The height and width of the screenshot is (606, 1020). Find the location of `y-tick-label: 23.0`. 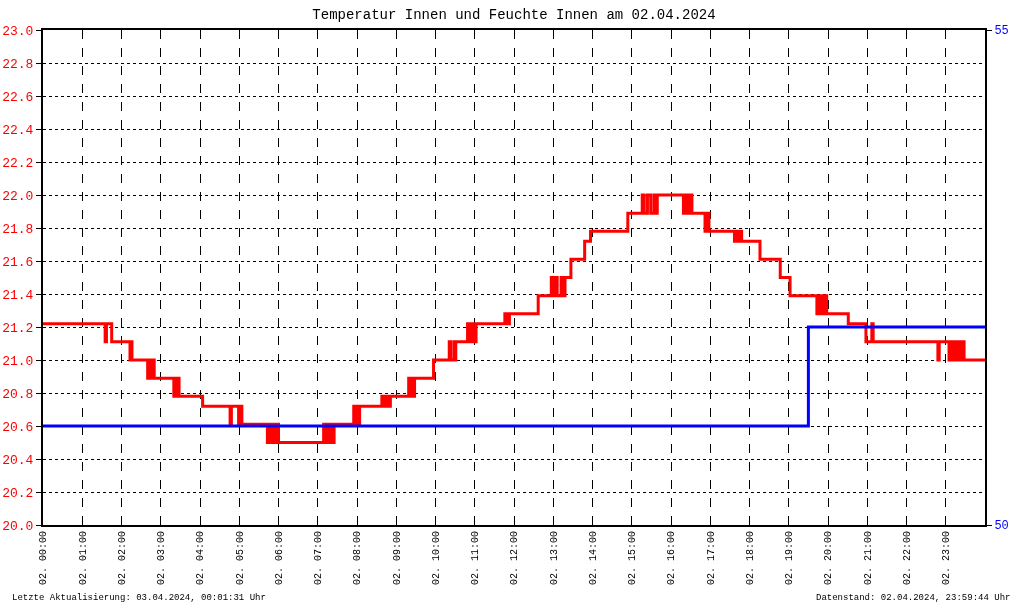

y-tick-label: 23.0 is located at coordinates (18, 31).